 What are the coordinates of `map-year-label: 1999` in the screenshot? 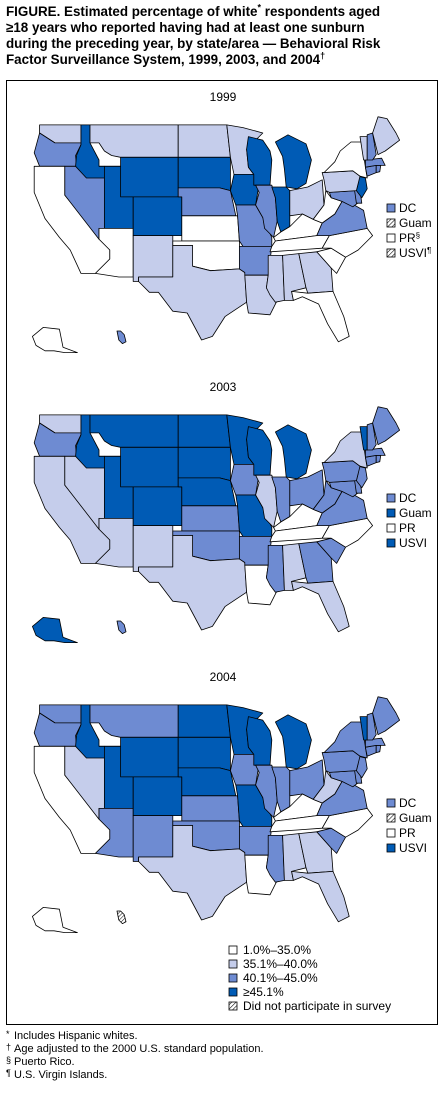 It's located at (223, 97).